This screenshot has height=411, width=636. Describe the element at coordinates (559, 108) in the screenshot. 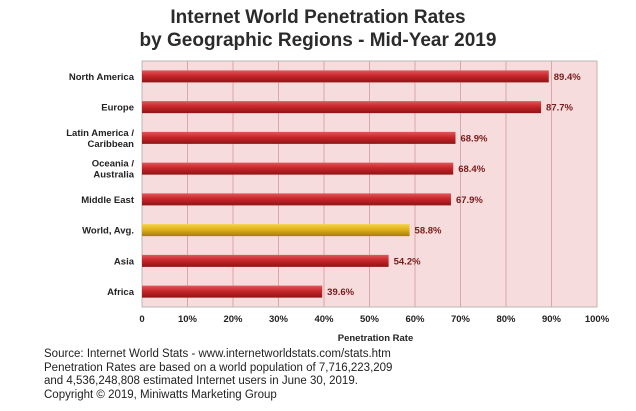

I see `value-label: 87.7%` at that location.